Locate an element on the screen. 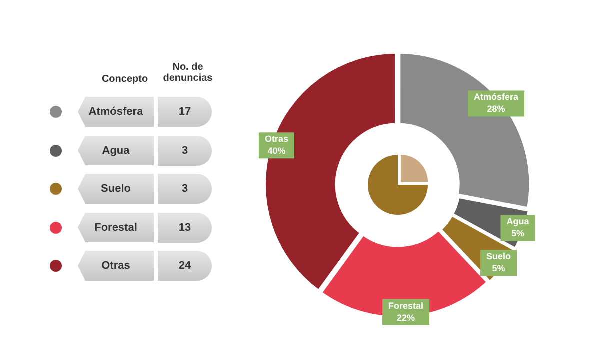 Image resolution: width=612 pixels, height=361 pixels. category-label: Otras is located at coordinates (116, 266).